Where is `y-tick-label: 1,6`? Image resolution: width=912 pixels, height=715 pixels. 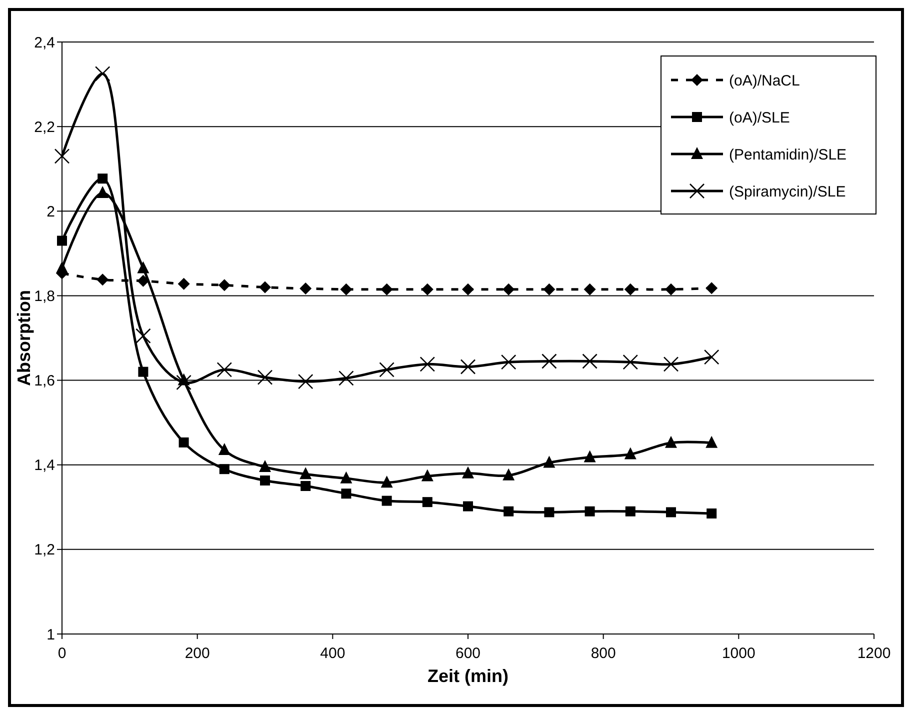 y-tick-label: 1,6 is located at coordinates (44, 381).